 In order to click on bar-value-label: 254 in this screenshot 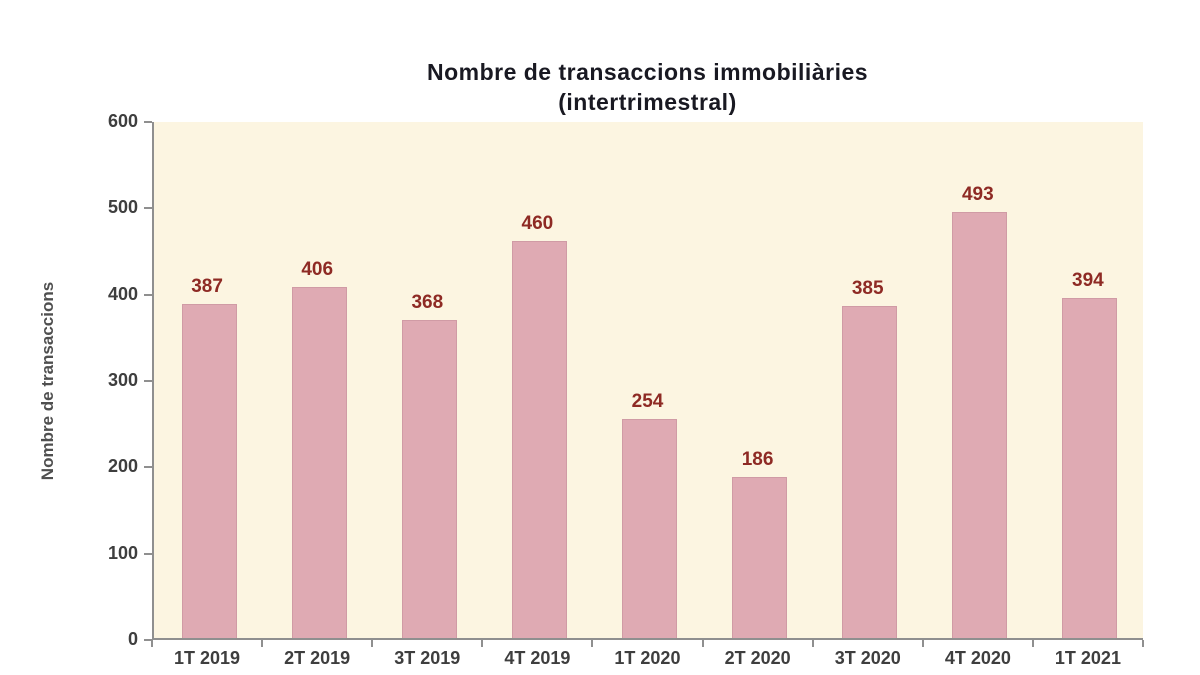, I will do `click(647, 401)`.